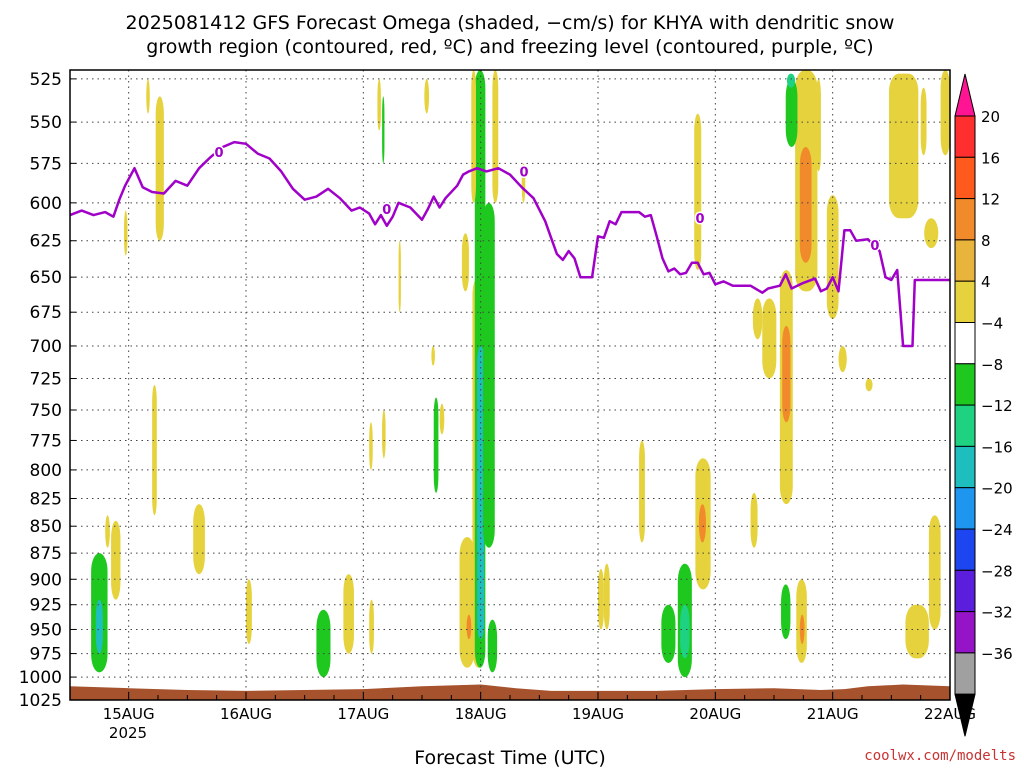 This screenshot has width=1024, height=768. What do you see at coordinates (997, 654) in the screenshot?
I see `colorbar-label: −36` at bounding box center [997, 654].